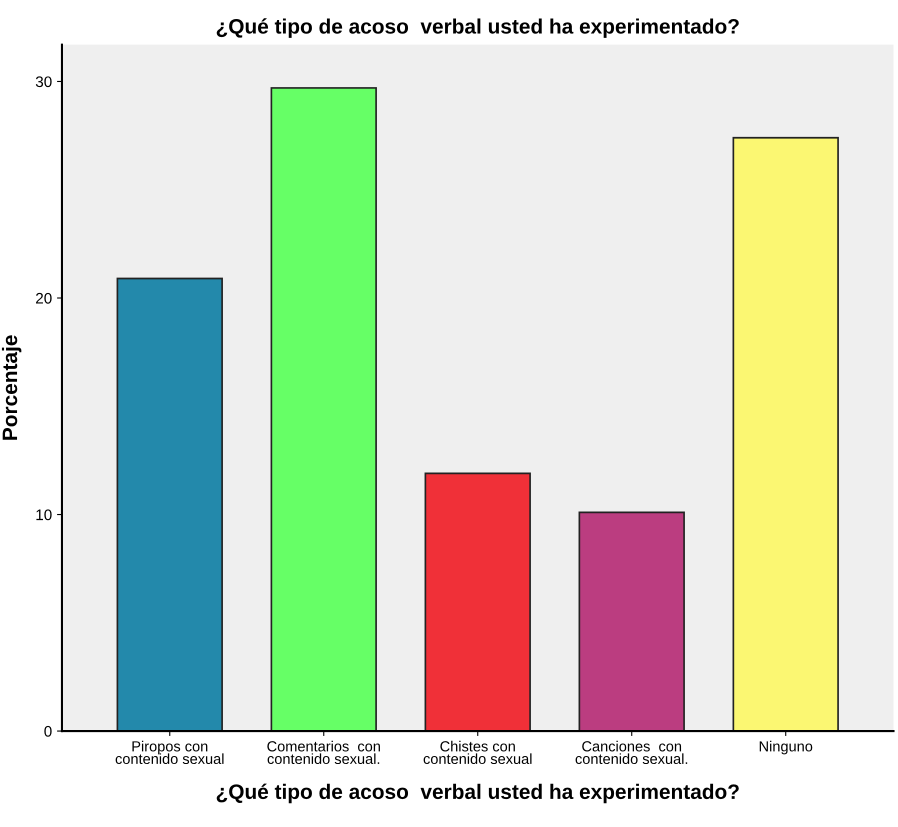 The width and height of the screenshot is (898, 827). What do you see at coordinates (12, 387) in the screenshot?
I see `y-axis-title: Porcentaje` at bounding box center [12, 387].